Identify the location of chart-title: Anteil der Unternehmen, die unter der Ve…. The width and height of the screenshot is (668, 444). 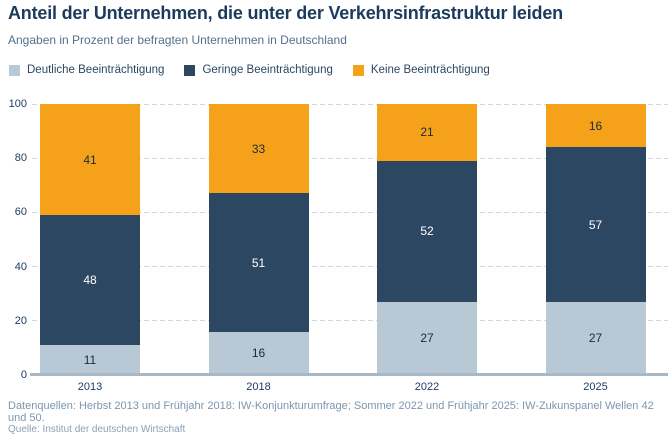
(285, 13).